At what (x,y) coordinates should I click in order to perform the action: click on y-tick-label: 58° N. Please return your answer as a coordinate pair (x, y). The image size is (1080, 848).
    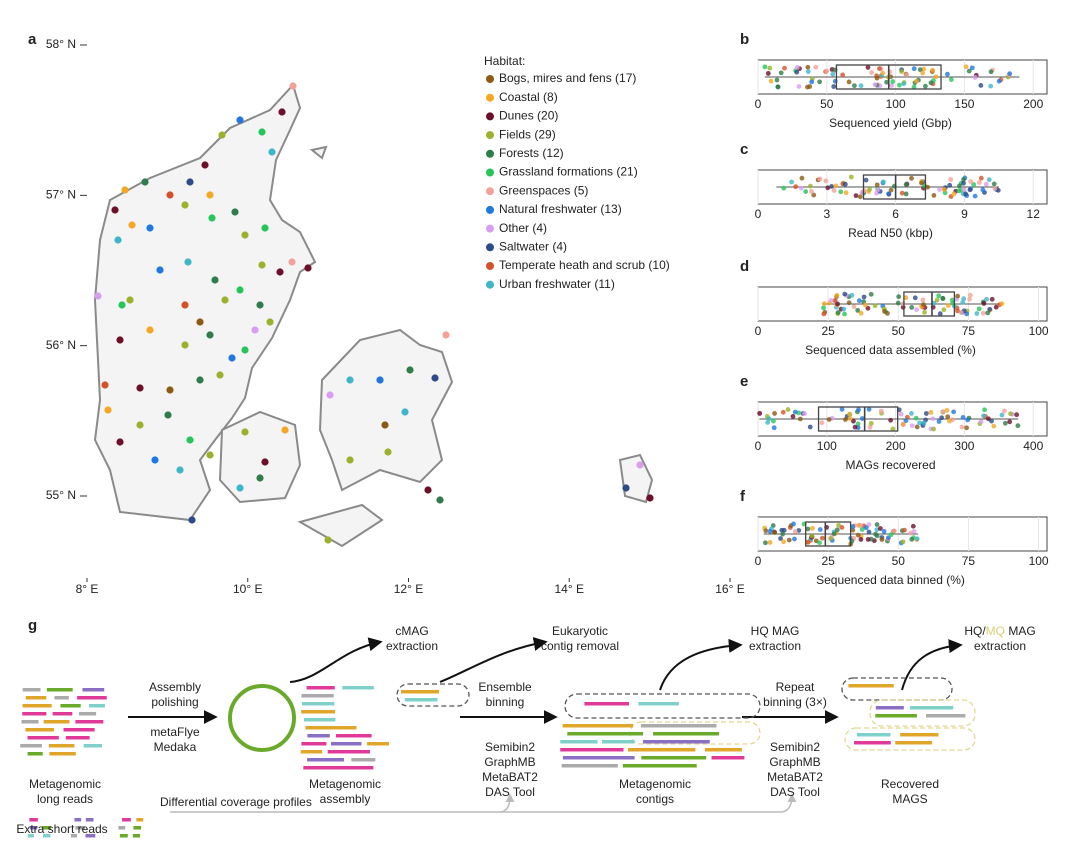
    Looking at the image, I should click on (61, 44).